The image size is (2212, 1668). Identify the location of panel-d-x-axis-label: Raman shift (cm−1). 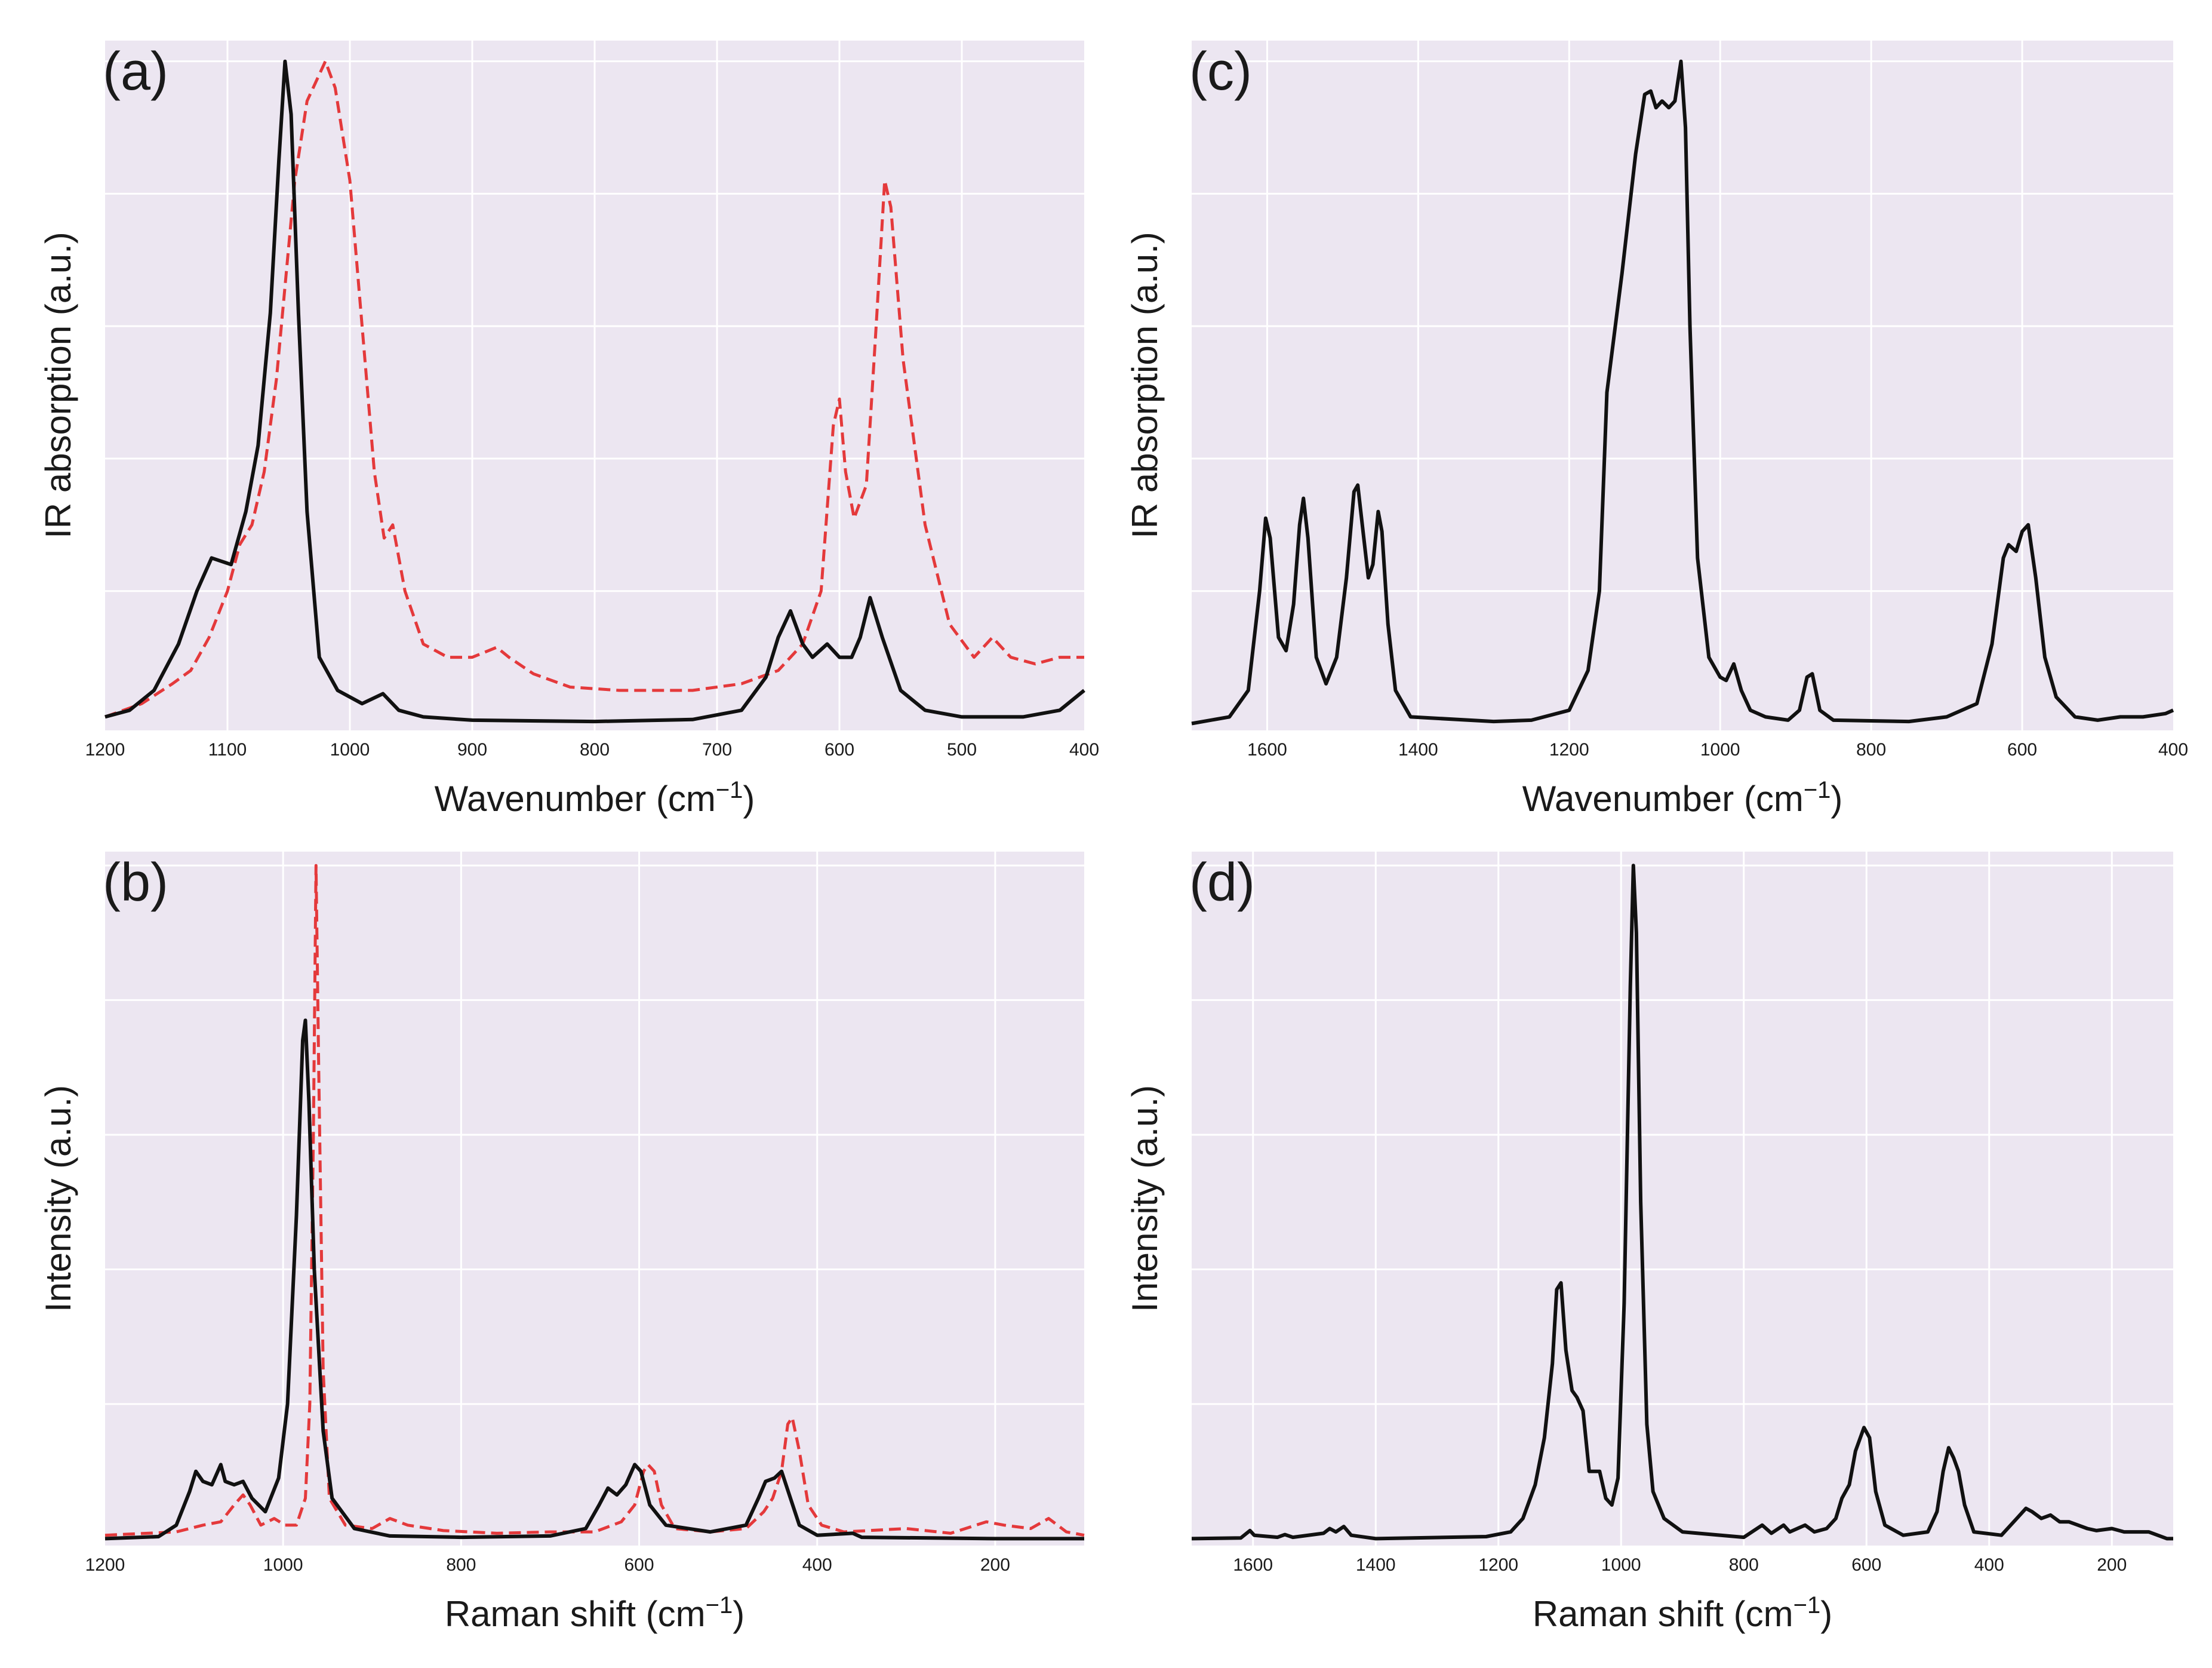
(1682, 1613).